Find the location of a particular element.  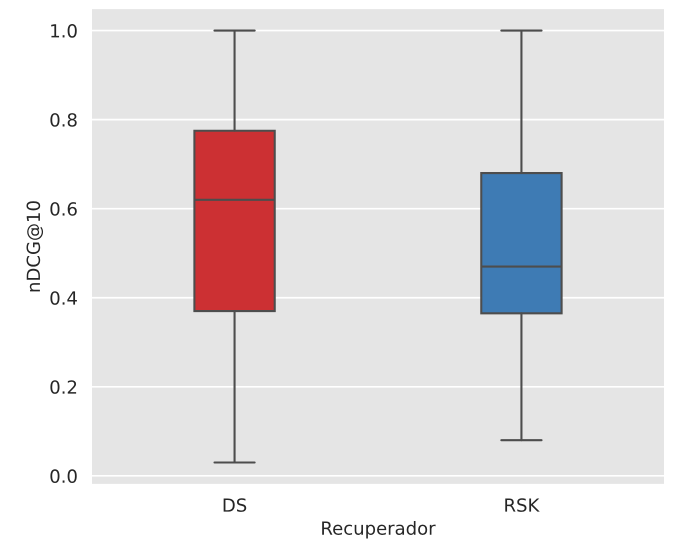

x-tick-label: DS is located at coordinates (235, 505).